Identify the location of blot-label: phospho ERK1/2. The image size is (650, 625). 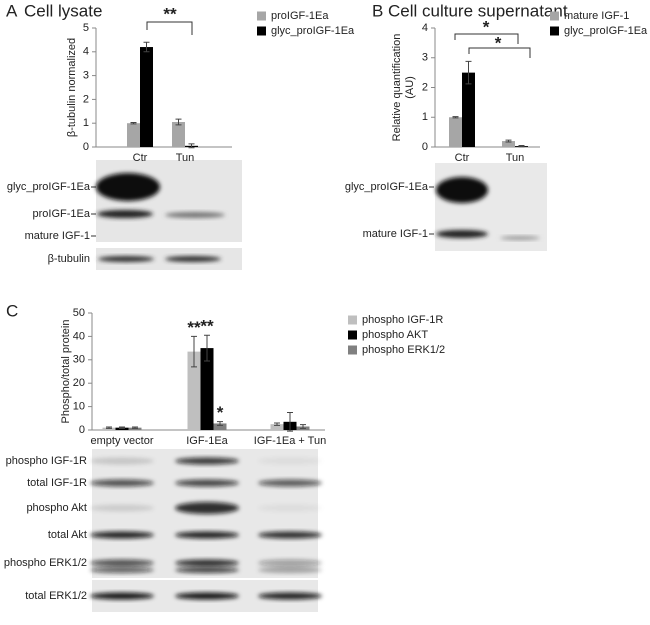
(45, 563).